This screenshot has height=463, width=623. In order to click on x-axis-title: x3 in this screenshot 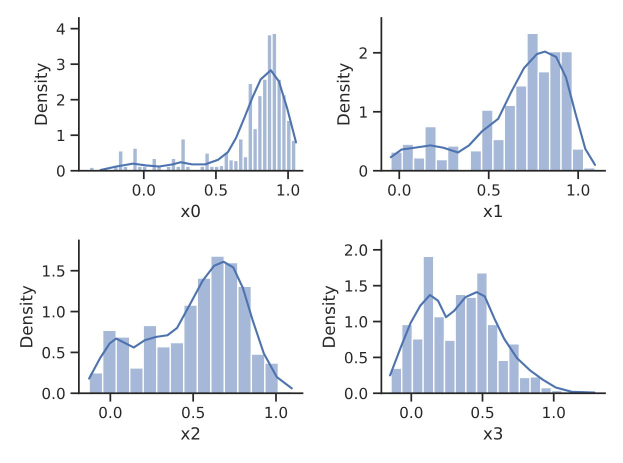, I will do `click(492, 433)`.